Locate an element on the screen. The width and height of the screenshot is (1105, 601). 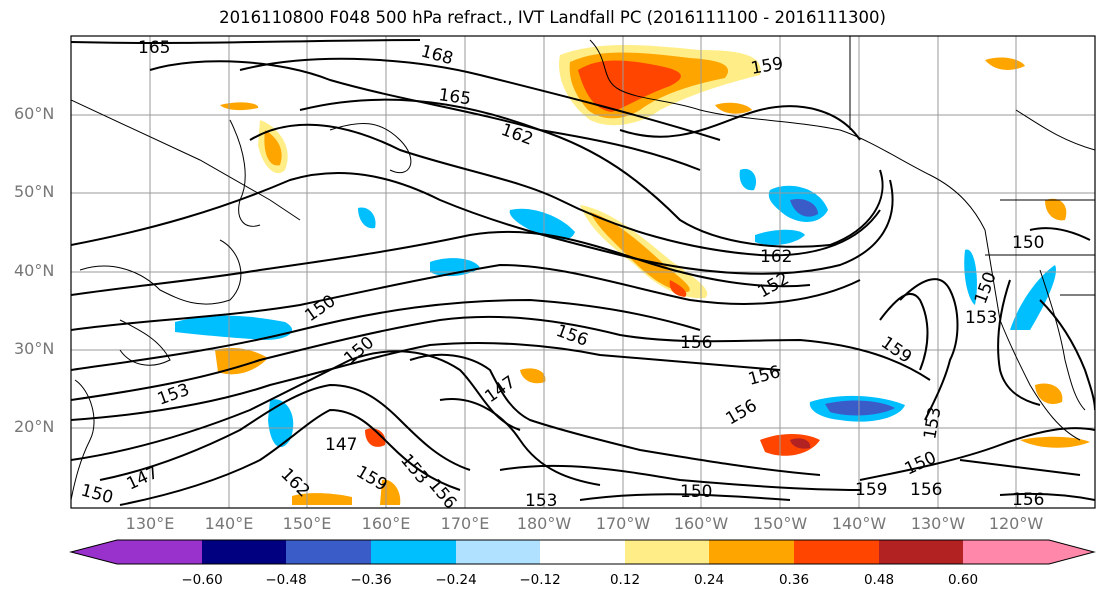
colorbar is located at coordinates (582, 552).